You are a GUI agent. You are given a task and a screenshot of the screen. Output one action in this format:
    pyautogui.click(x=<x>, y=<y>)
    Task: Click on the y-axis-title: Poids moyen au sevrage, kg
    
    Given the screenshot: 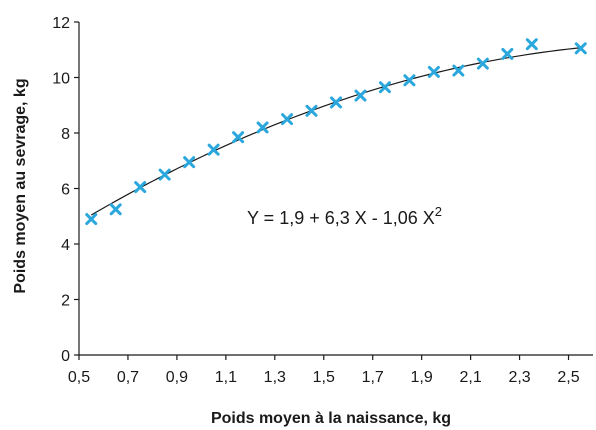 What is the action you would take?
    pyautogui.click(x=20, y=185)
    